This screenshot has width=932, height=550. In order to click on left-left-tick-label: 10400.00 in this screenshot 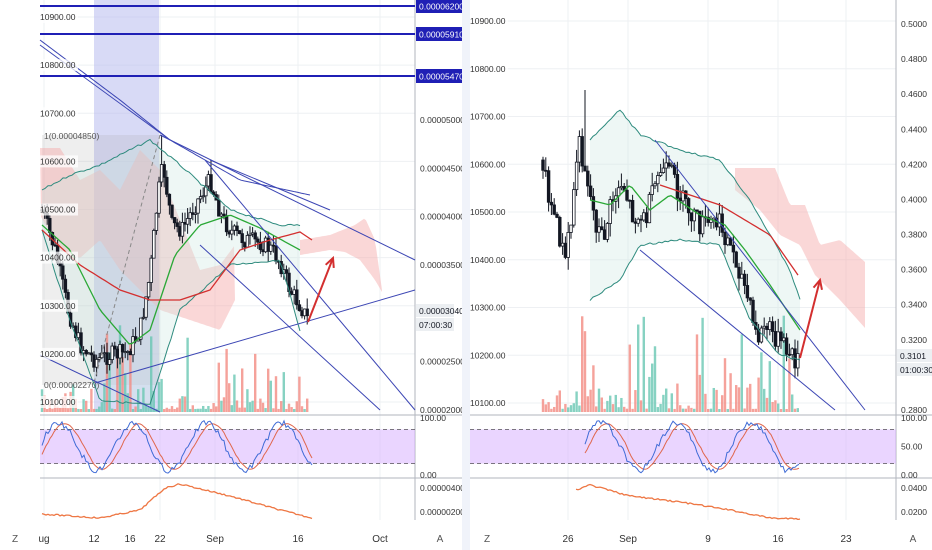, I will do `click(58, 258)`.